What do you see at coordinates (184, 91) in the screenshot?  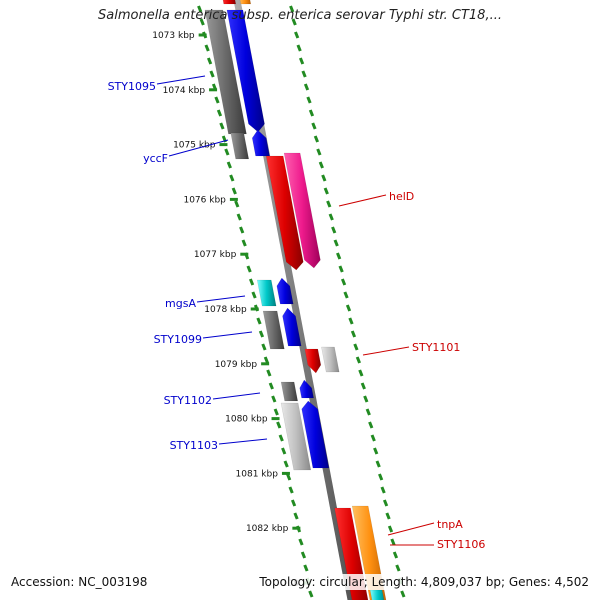 I see `tick-label: 1074 kbp` at bounding box center [184, 91].